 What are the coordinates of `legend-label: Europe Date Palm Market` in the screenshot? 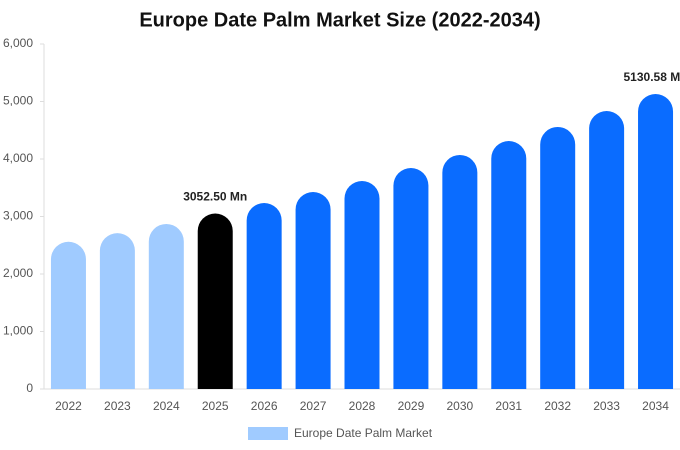 It's located at (363, 433).